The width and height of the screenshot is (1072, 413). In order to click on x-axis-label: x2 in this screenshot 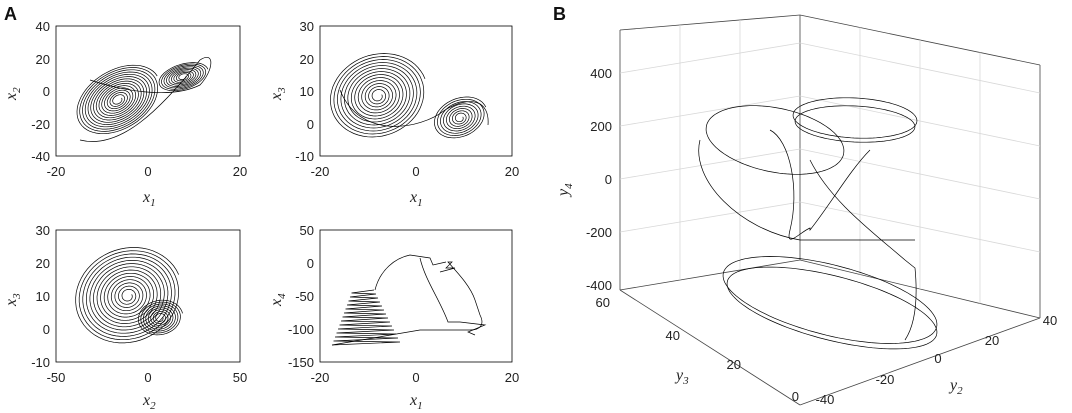, I will do `click(149, 402)`.